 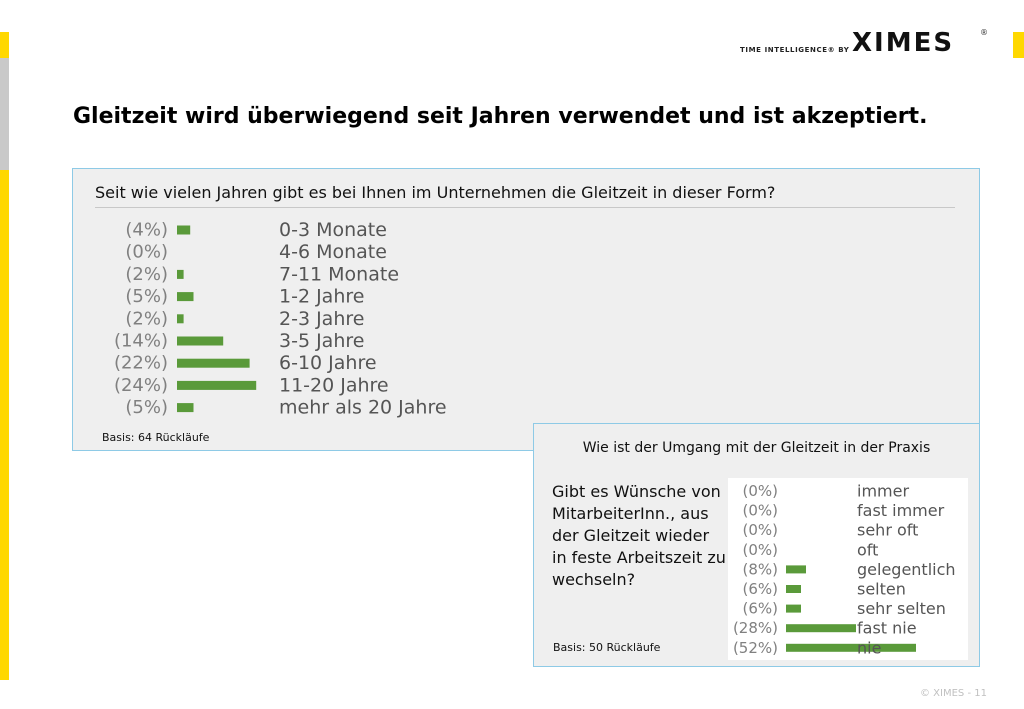 What do you see at coordinates (321, 319) in the screenshot?
I see `category-label: 2-3 Jahre` at bounding box center [321, 319].